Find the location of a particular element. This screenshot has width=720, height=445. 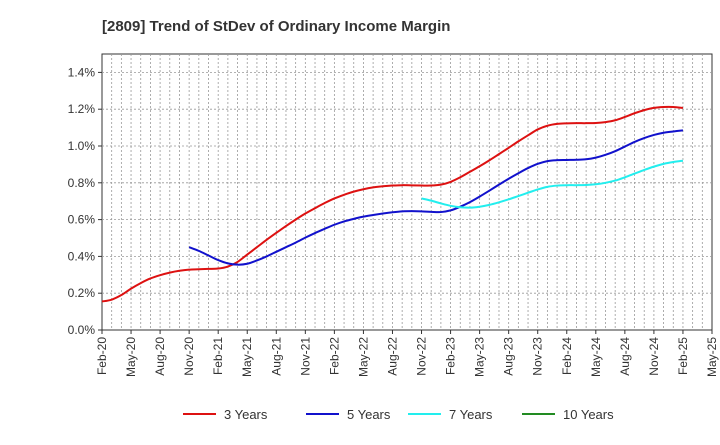

legend-item-3-years: 3 Years is located at coordinates (225, 414).